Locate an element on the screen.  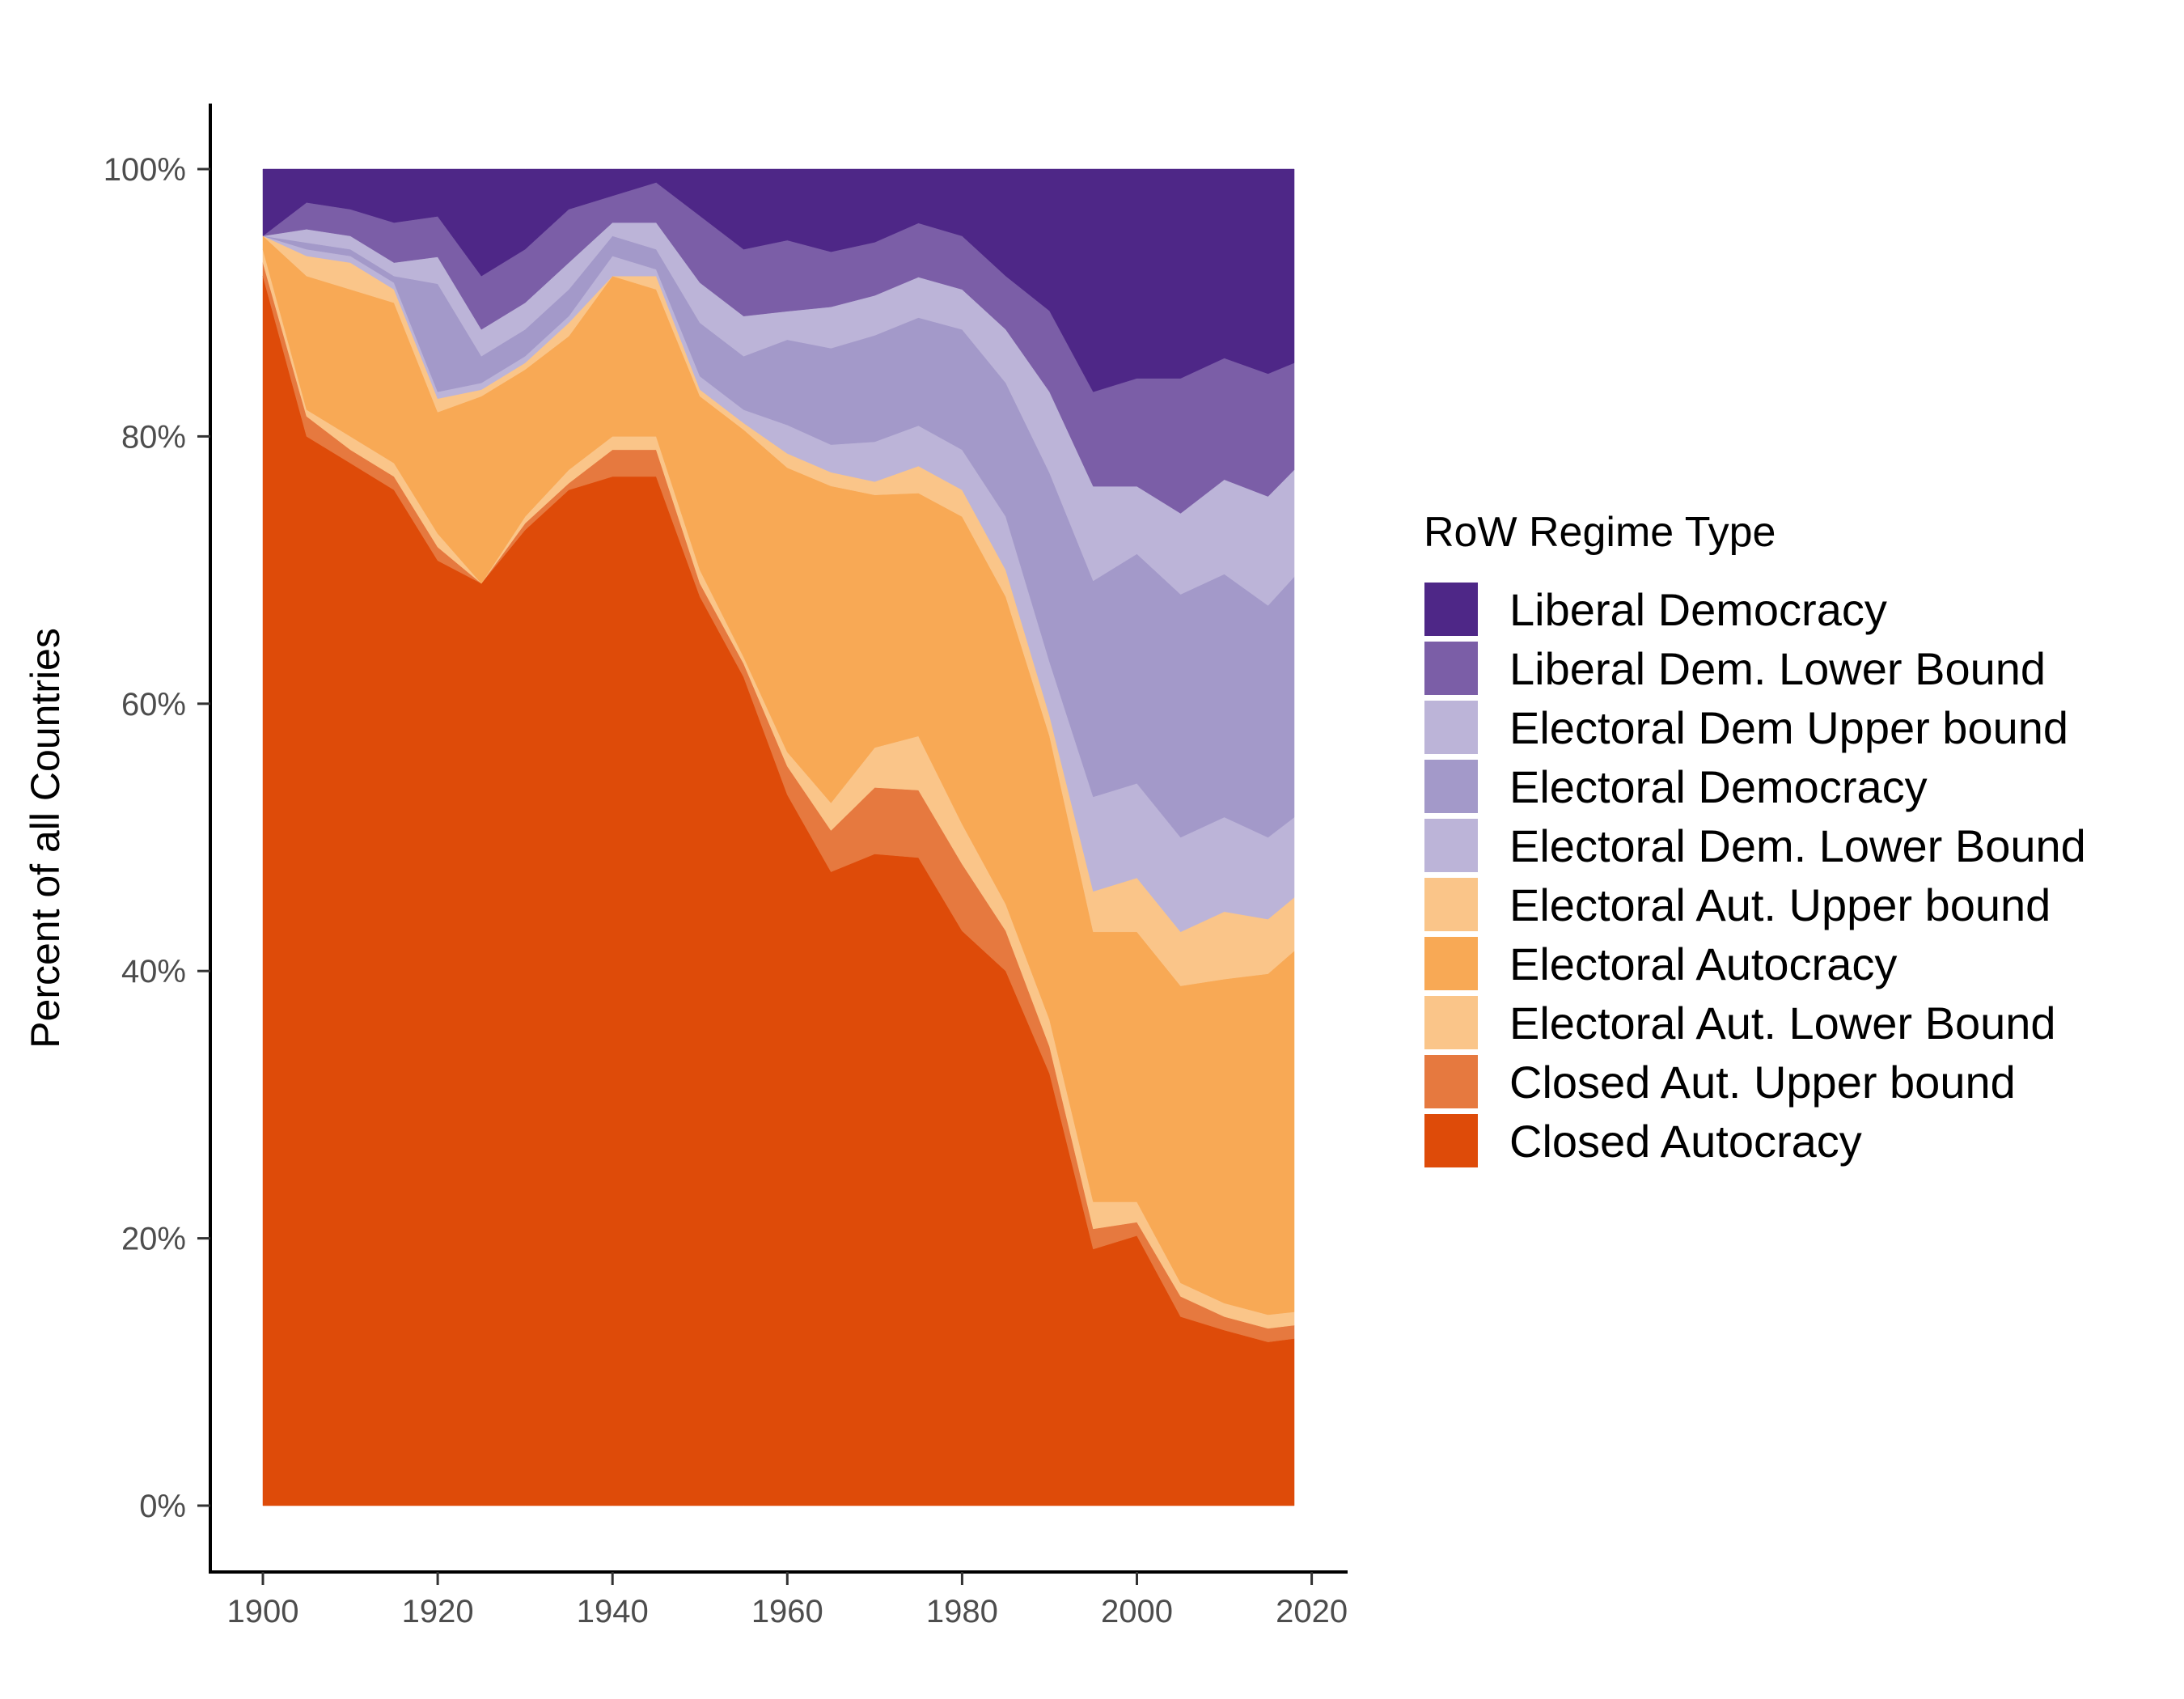
legend-label: Electoral Dem. Lower Bound is located at coordinates (1797, 845).